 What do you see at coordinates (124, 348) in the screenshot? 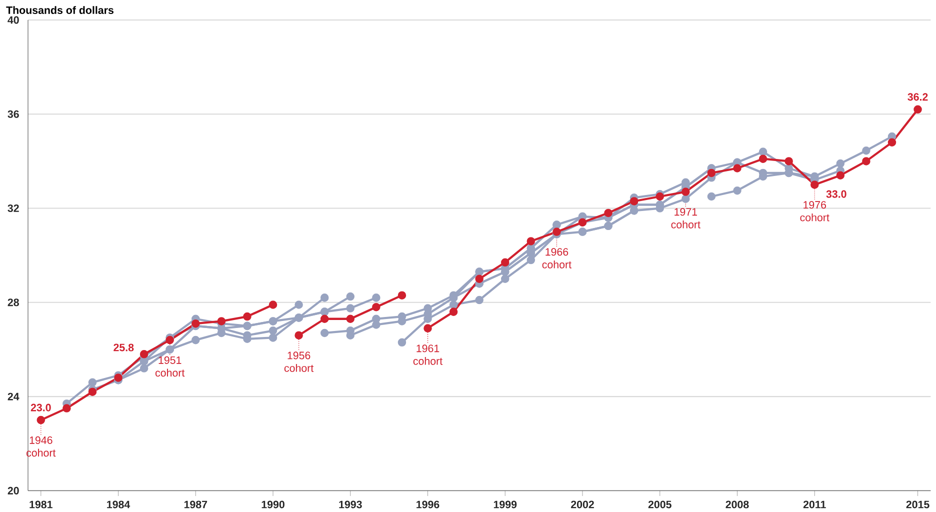
I see `data-label: 25.8` at bounding box center [124, 348].